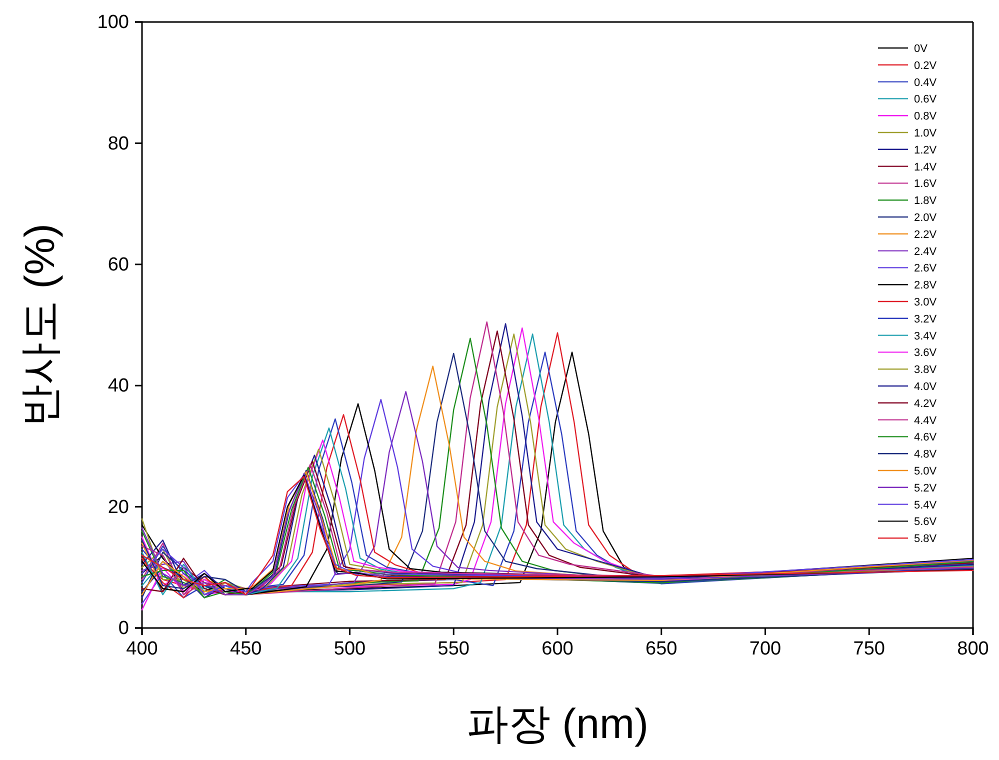 This screenshot has width=999, height=760. I want to click on x-tick-label: 600, so click(558, 649).